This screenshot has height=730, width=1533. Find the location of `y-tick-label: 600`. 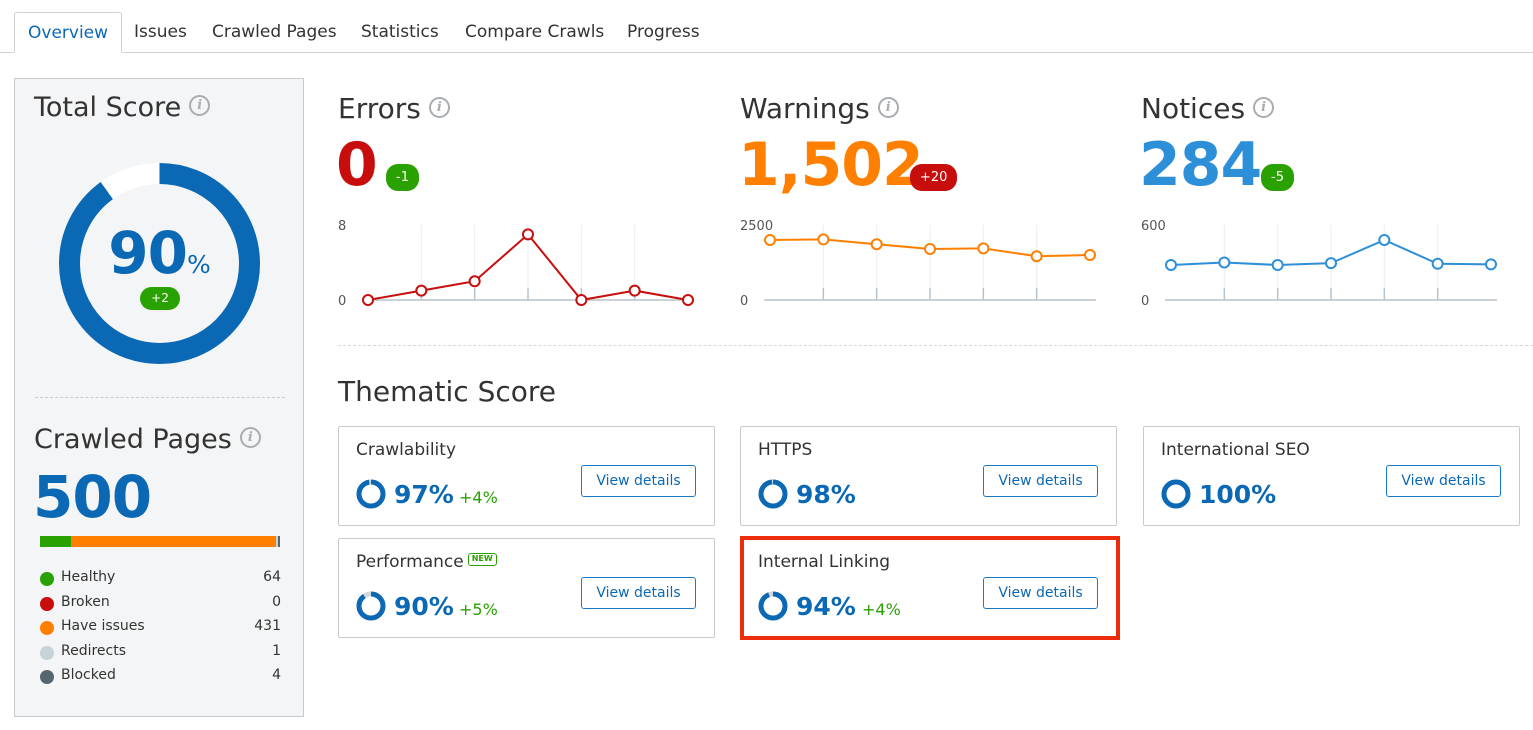

y-tick-label: 600 is located at coordinates (1153, 226).